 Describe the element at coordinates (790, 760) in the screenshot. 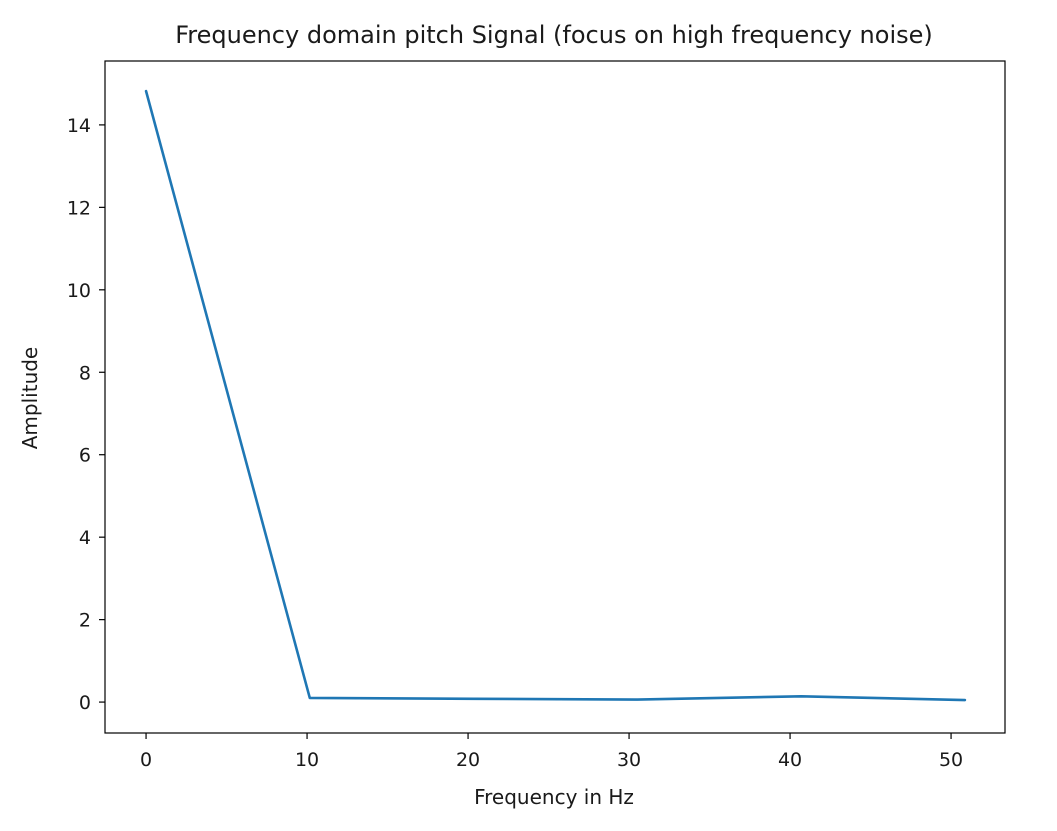

I see `x-tick-label: 40` at that location.